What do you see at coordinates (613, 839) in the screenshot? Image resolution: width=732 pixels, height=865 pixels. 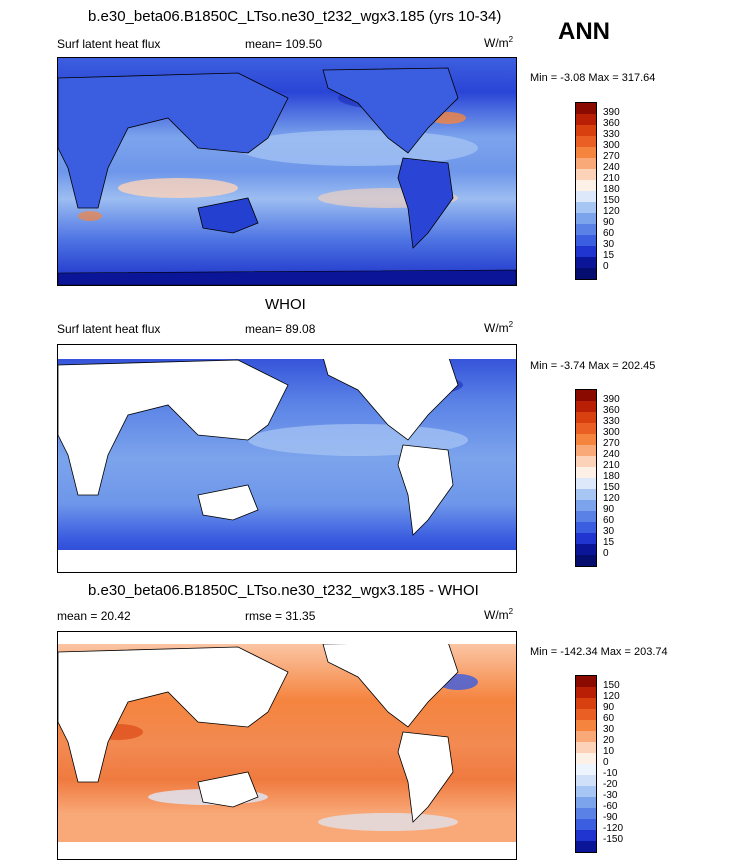 I see `colorbar-tick-label: -150` at bounding box center [613, 839].